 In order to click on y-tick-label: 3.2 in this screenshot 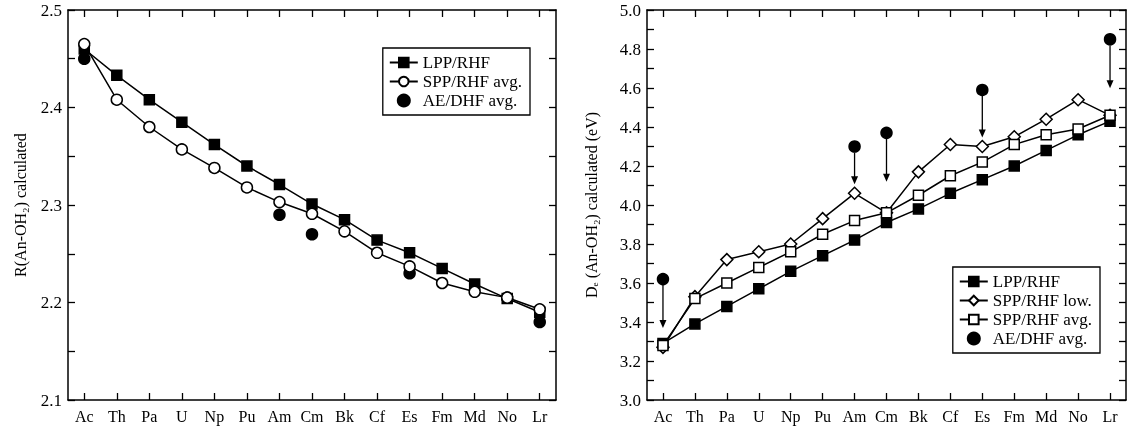, I will do `click(630, 361)`.